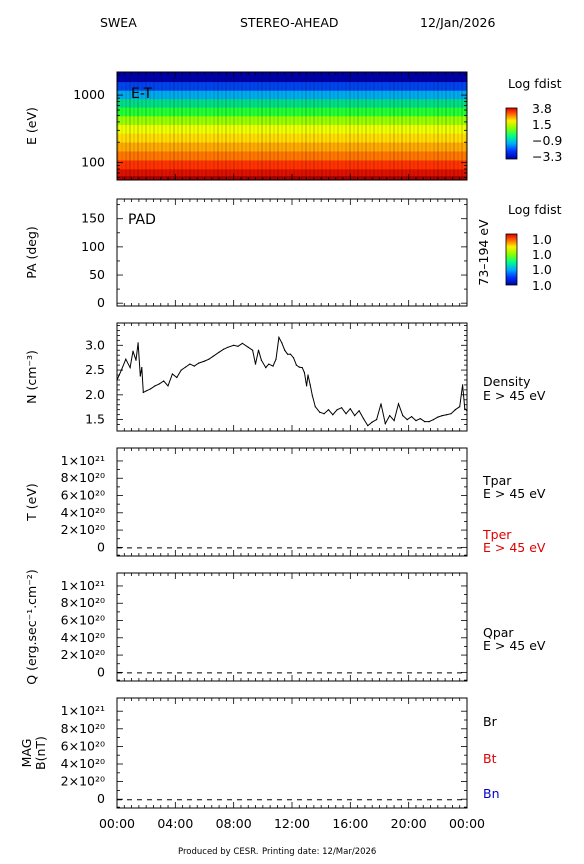 This screenshot has height=864, width=584. I want to click on series-legend-label: Bn, so click(491, 793).